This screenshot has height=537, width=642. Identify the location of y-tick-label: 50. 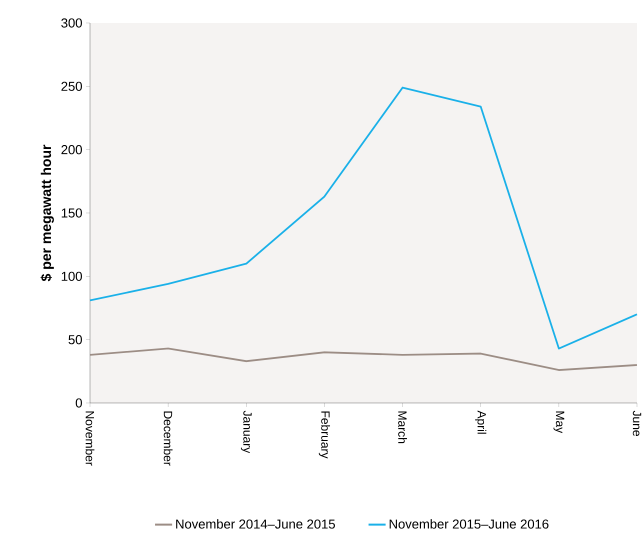
(75, 339).